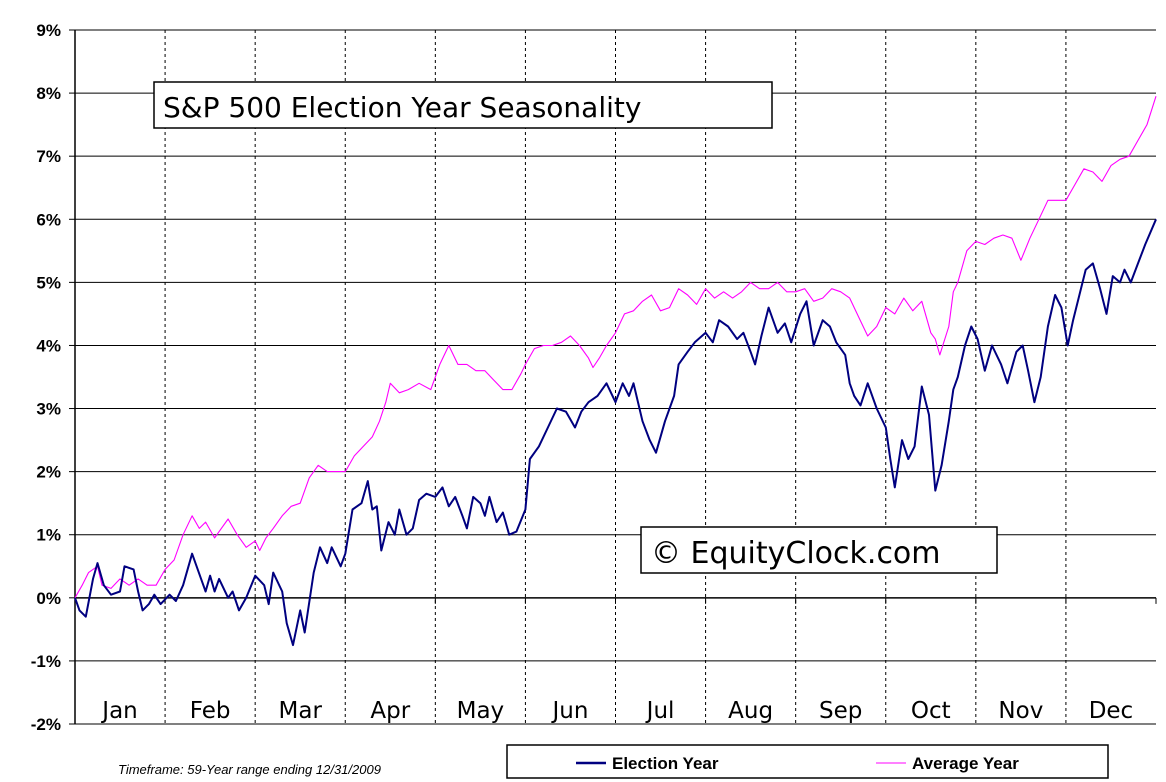 The image size is (1166, 782). Describe the element at coordinates (301, 711) in the screenshot. I see `month-label: Mar` at that location.